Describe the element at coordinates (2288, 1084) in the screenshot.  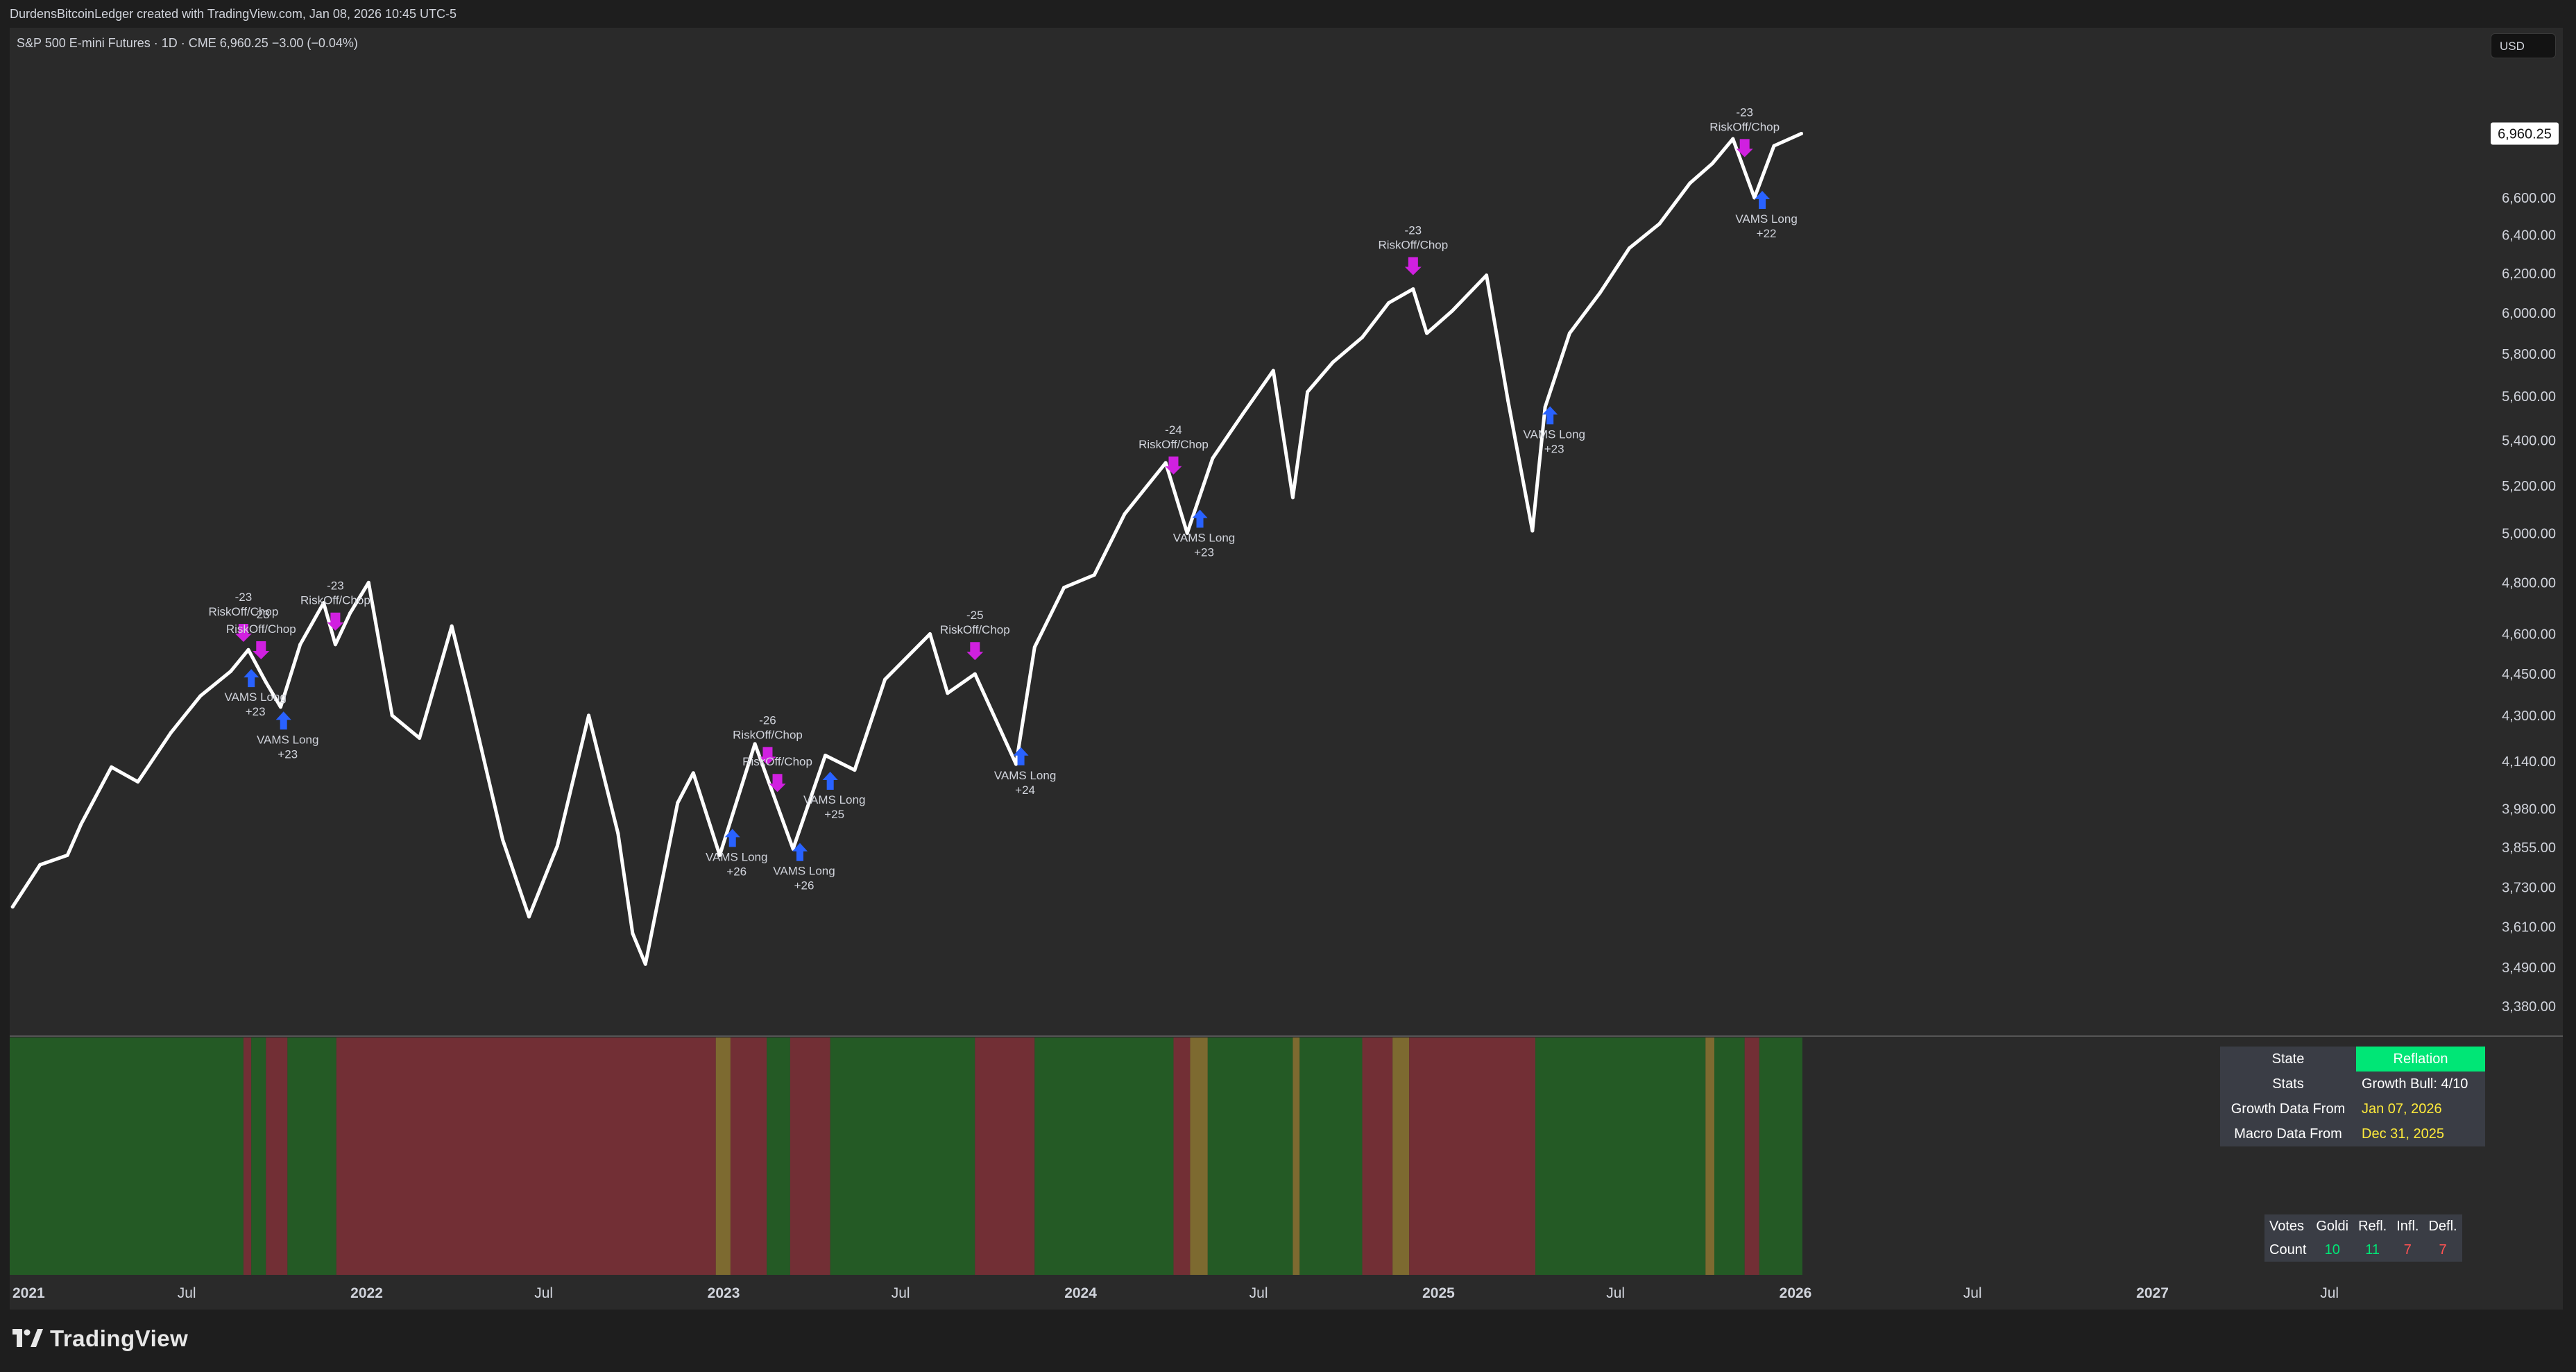
I see `state-row-label: Stats` at that location.